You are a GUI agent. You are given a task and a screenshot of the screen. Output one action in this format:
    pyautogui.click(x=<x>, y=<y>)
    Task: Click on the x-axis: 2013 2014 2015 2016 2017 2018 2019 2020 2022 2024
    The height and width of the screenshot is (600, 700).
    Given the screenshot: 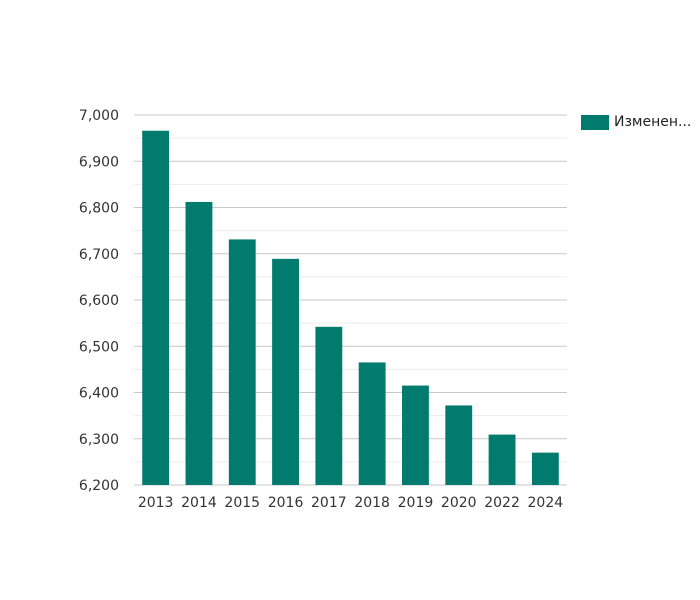 What is the action you would take?
    pyautogui.click(x=350, y=503)
    